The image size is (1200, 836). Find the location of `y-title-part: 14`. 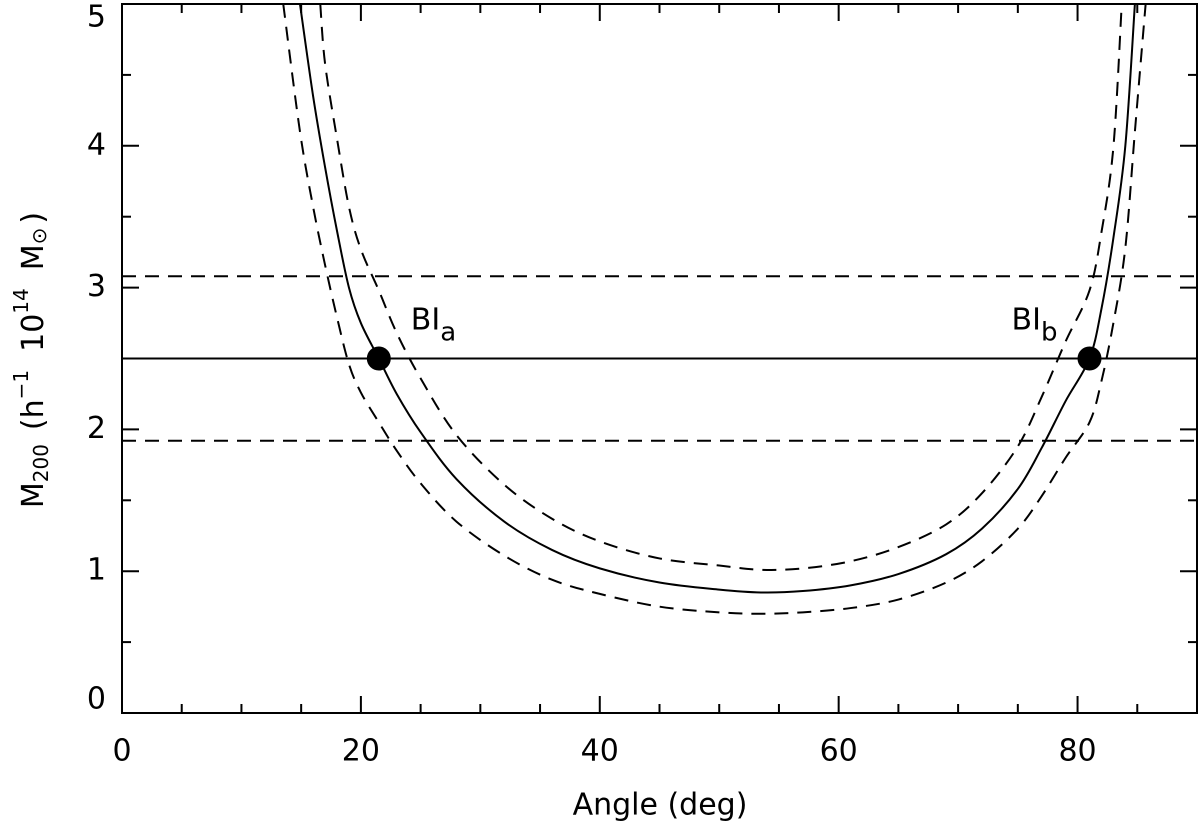

y-title-part: 14 is located at coordinates (21, 300).